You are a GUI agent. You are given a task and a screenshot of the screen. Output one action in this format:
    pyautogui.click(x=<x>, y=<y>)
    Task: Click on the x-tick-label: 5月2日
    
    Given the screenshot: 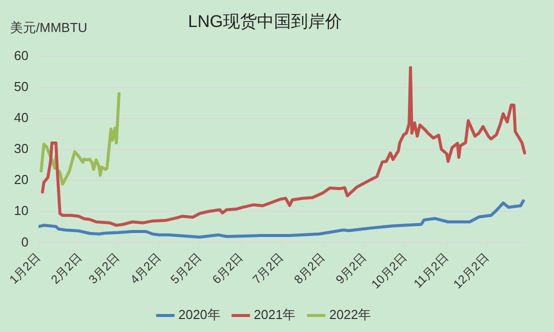 What is the action you would take?
    pyautogui.click(x=186, y=268)
    